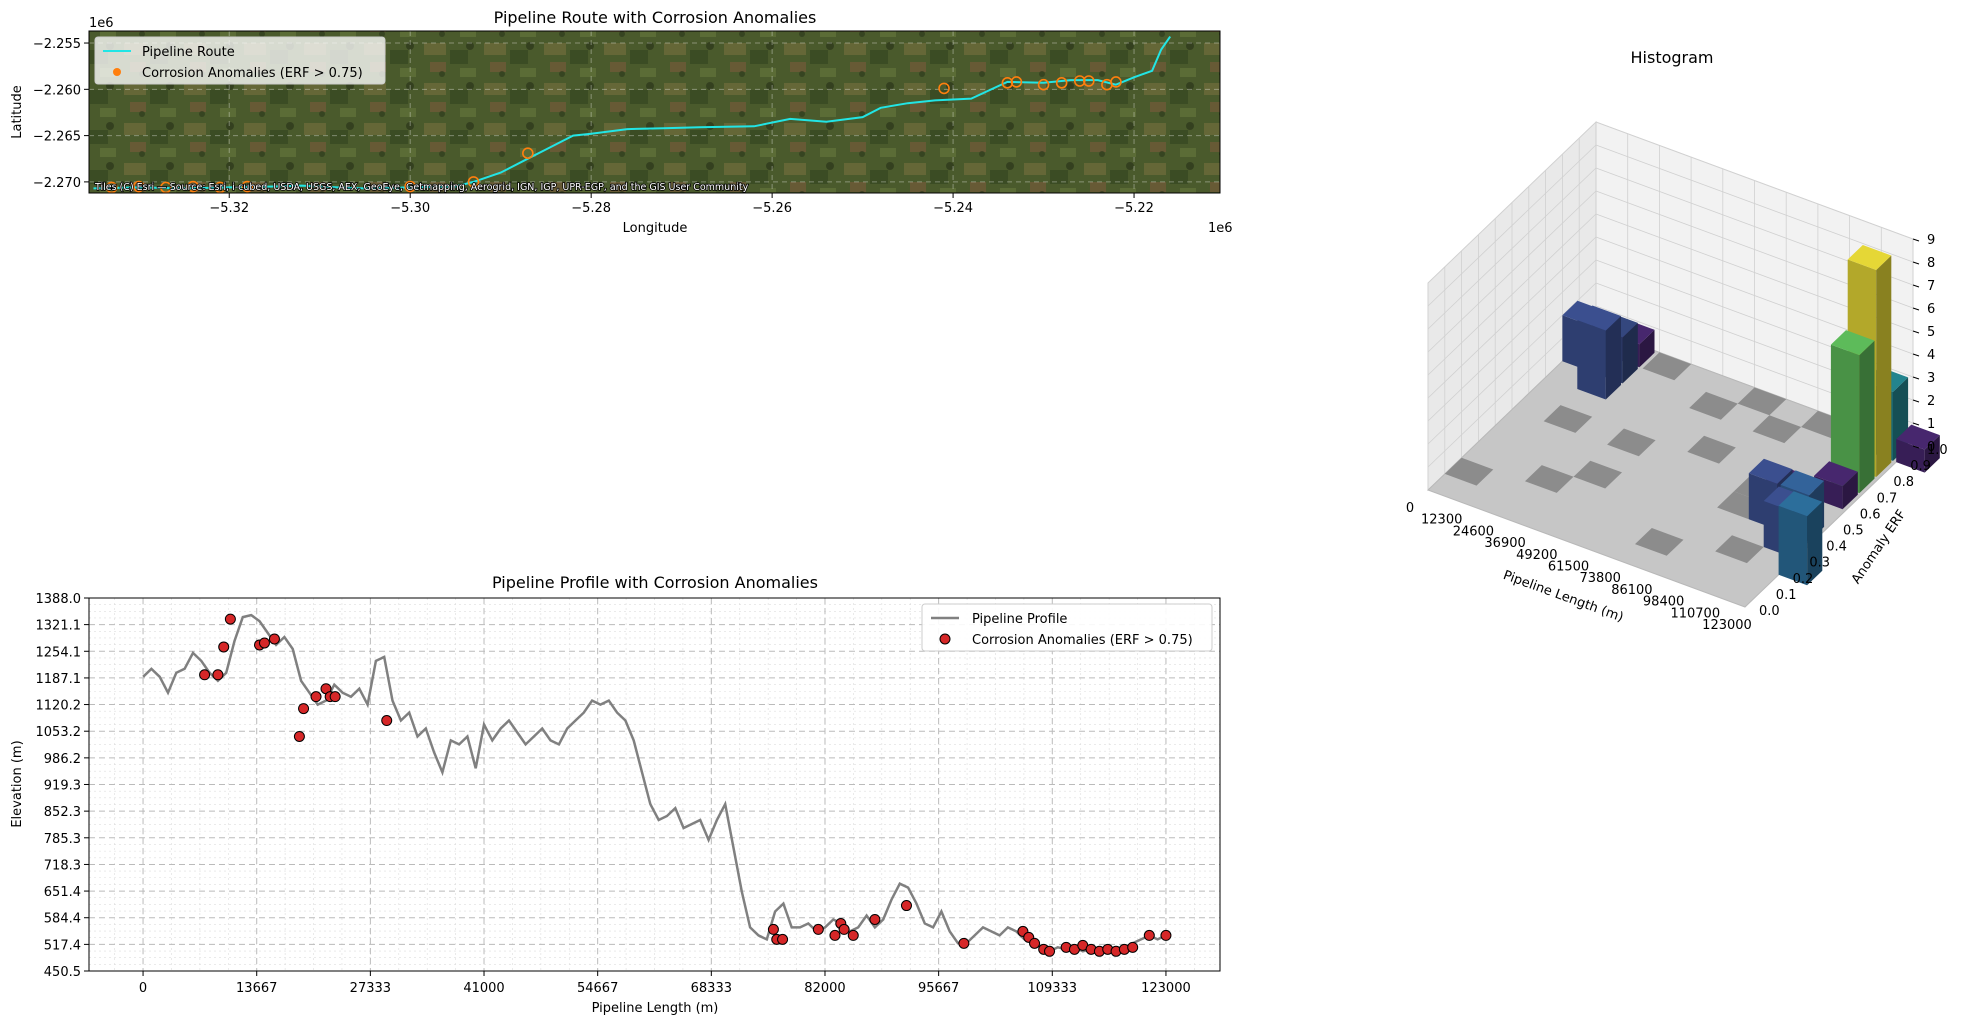  Describe the element at coordinates (62, 972) in the screenshot. I see `profile-y-tick-label: 450.5` at that location.